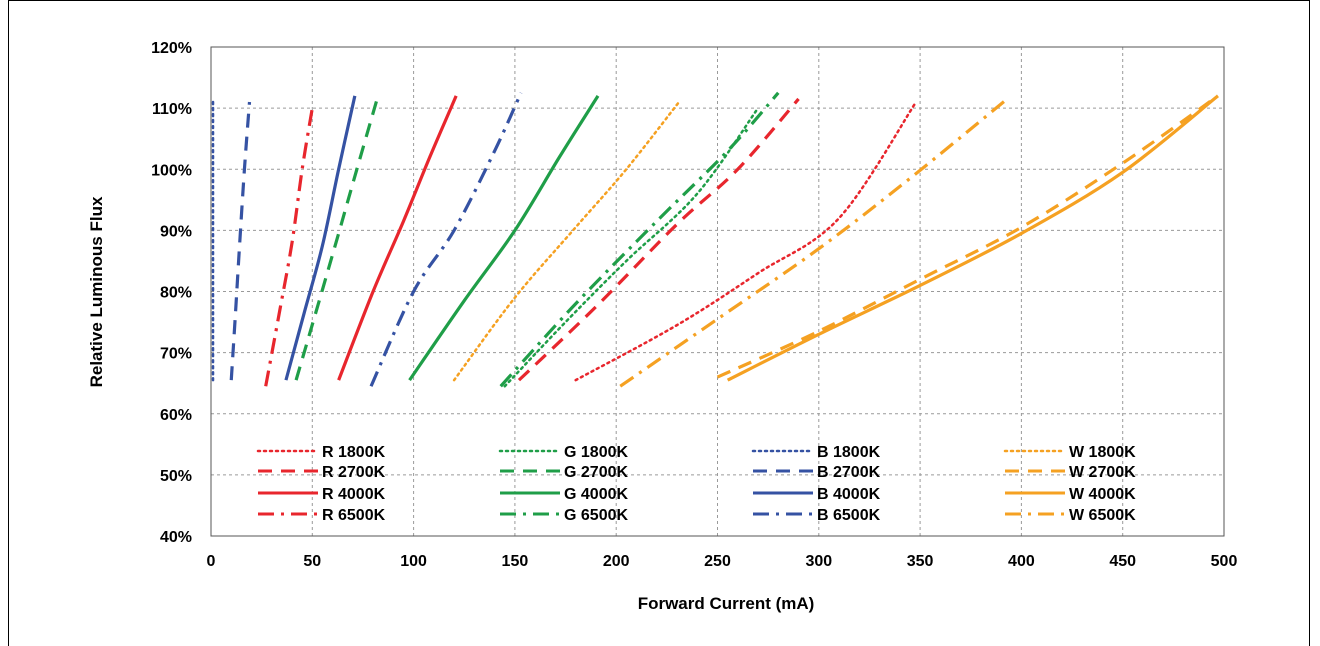  What do you see at coordinates (320, 238) in the screenshot?
I see `series-line-b-4000k` at bounding box center [320, 238].